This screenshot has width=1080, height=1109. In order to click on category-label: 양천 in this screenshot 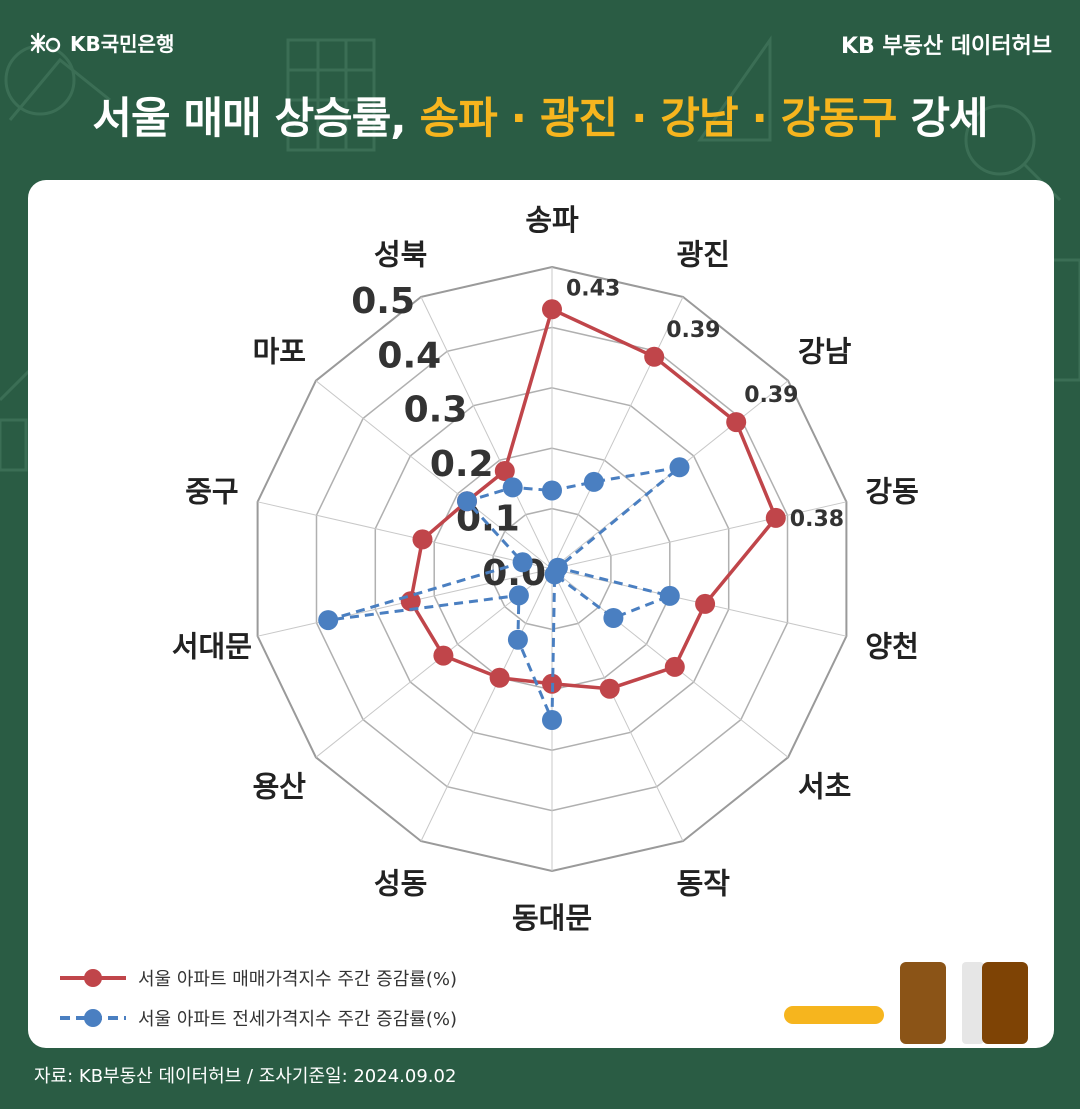, I will do `click(891, 647)`.